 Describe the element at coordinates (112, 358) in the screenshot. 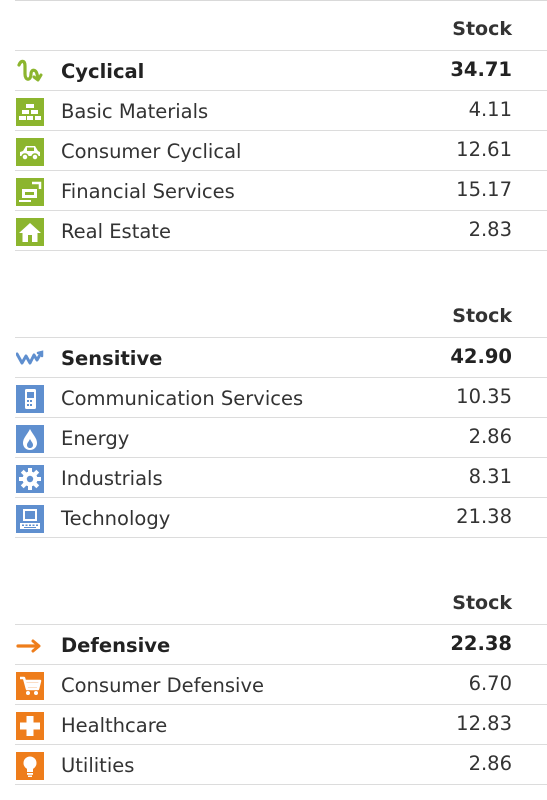

I see `super-sector-label: Sensitive` at that location.